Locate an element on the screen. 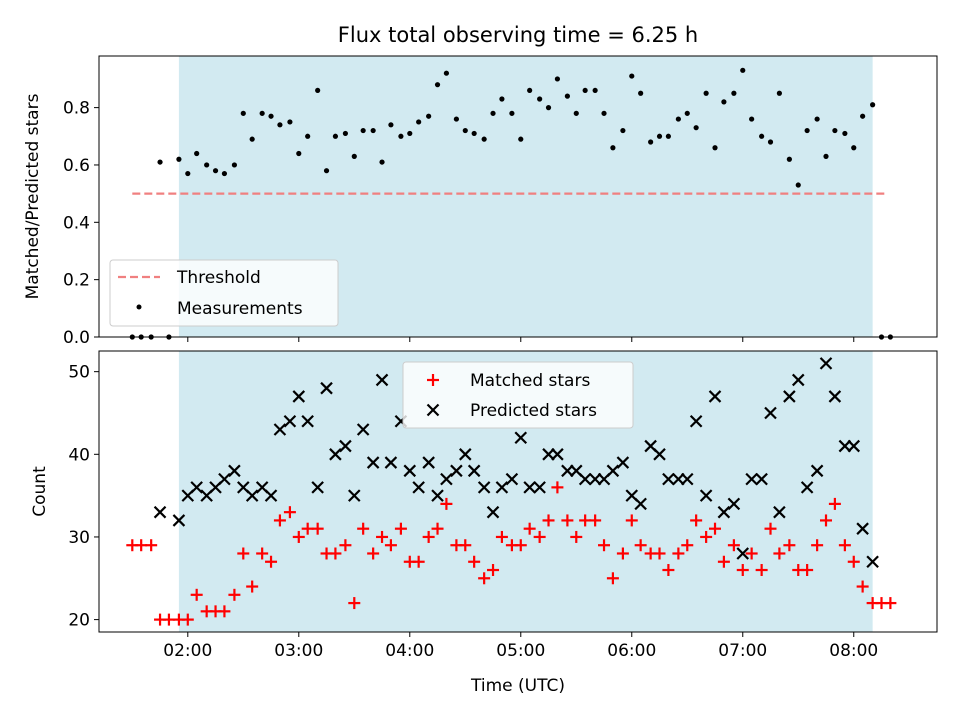 This screenshot has height=720, width=960. x-tick-label: 06:00 is located at coordinates (631, 651).